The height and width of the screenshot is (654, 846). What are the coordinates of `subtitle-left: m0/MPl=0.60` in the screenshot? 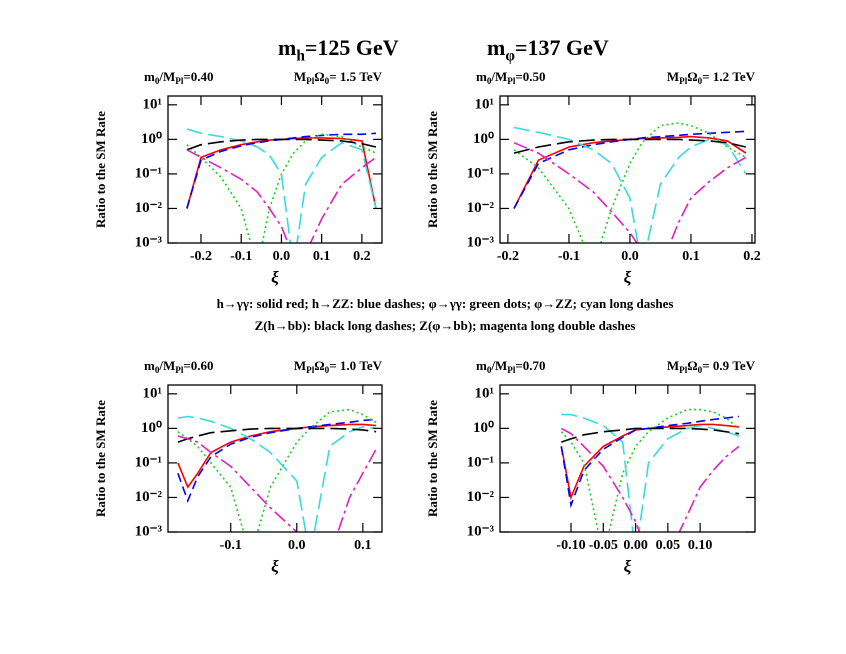 It's located at (179, 366).